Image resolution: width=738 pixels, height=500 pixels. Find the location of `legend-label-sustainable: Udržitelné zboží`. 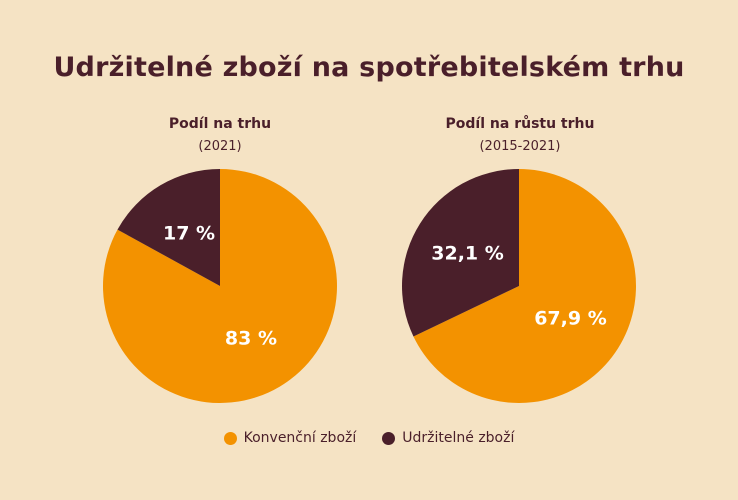

legend-label-sustainable: Udržitelné zboží is located at coordinates (458, 438).